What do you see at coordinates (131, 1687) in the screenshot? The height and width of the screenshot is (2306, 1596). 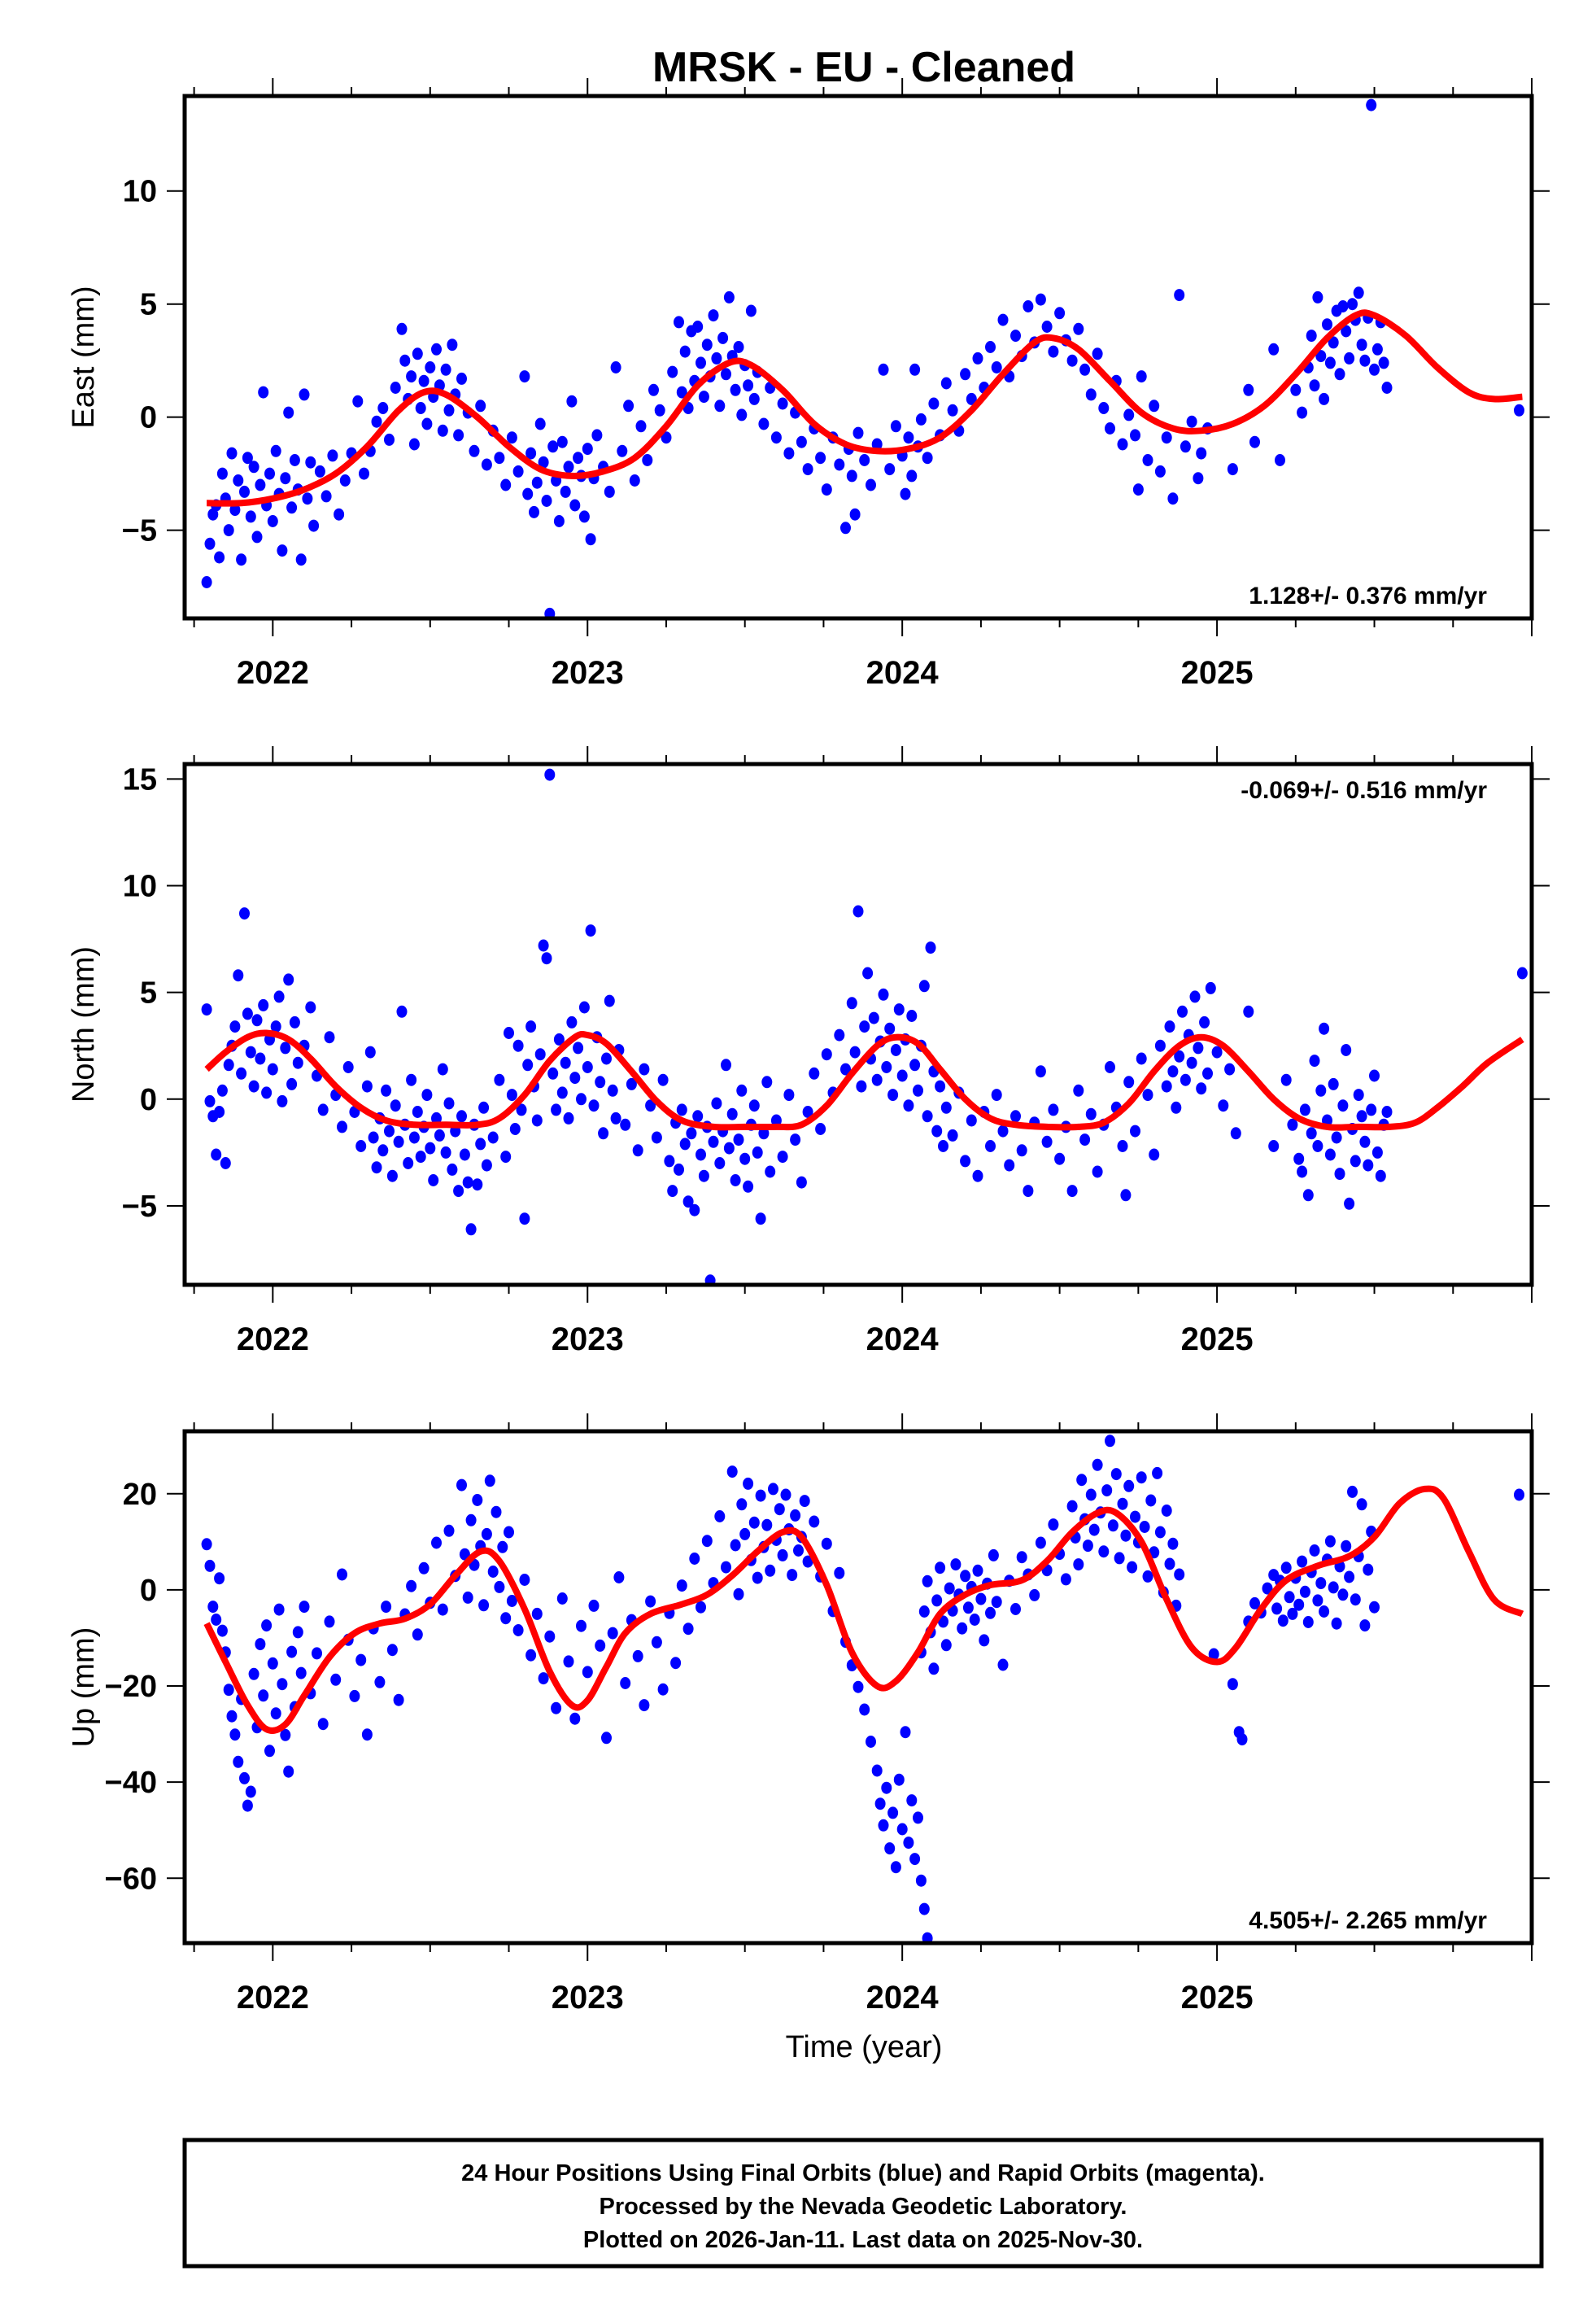 I see `y-tick-label: −20` at bounding box center [131, 1687].